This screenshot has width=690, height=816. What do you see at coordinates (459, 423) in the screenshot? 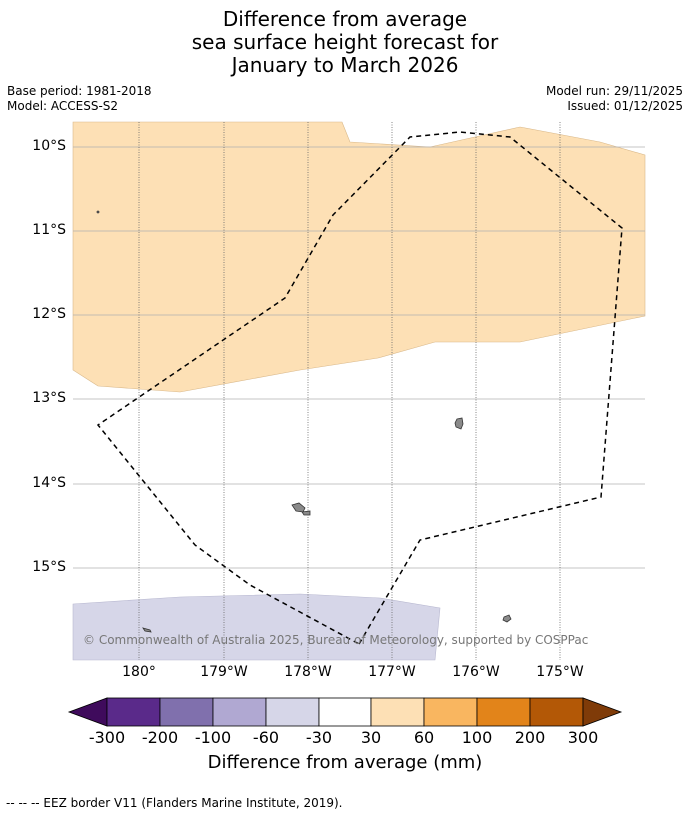
I see `island-east` at bounding box center [459, 423].